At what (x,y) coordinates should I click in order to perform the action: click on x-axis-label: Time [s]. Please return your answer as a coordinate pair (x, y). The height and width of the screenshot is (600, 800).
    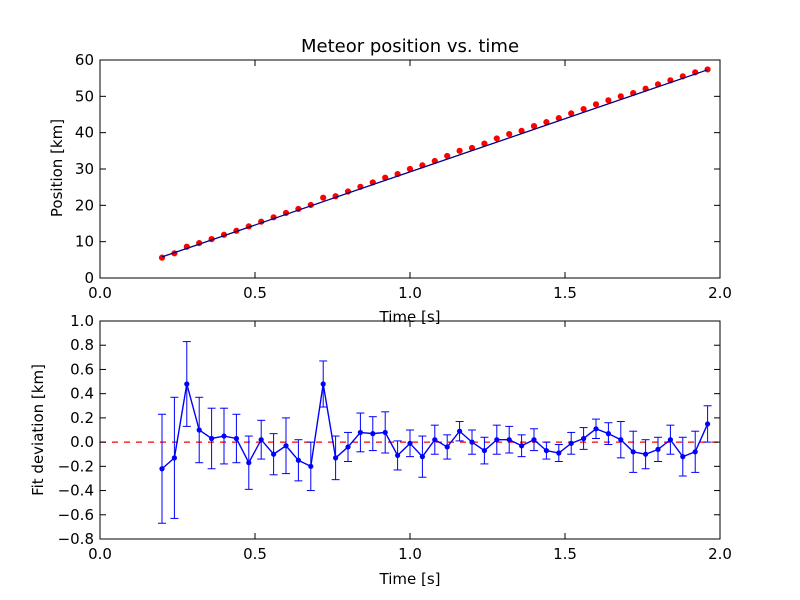
    Looking at the image, I should click on (410, 579).